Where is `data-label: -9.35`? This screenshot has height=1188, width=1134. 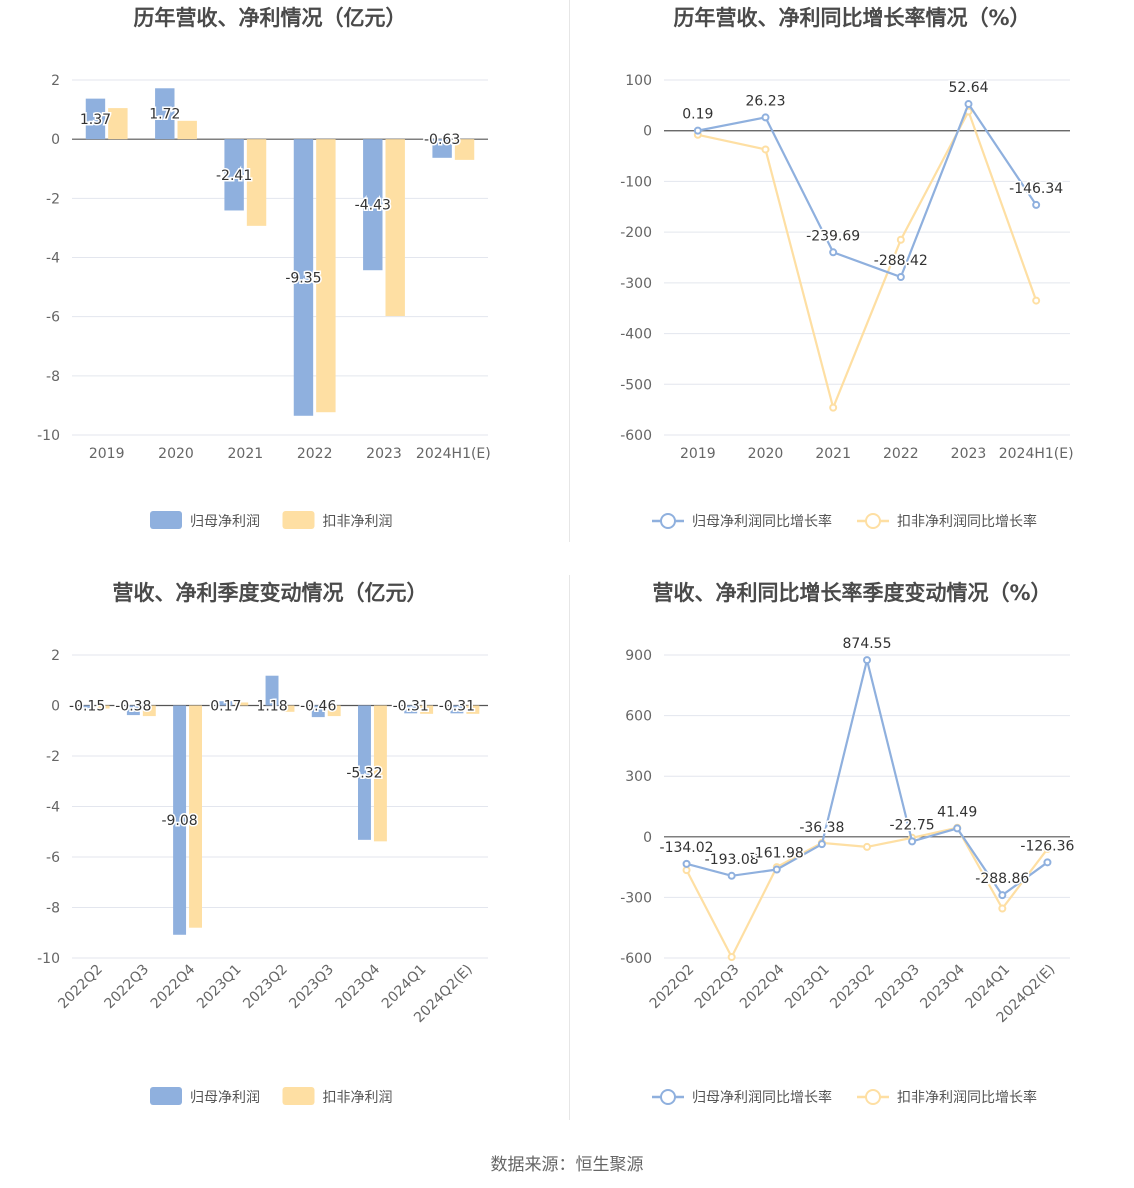
data-label: -9.35 is located at coordinates (303, 278).